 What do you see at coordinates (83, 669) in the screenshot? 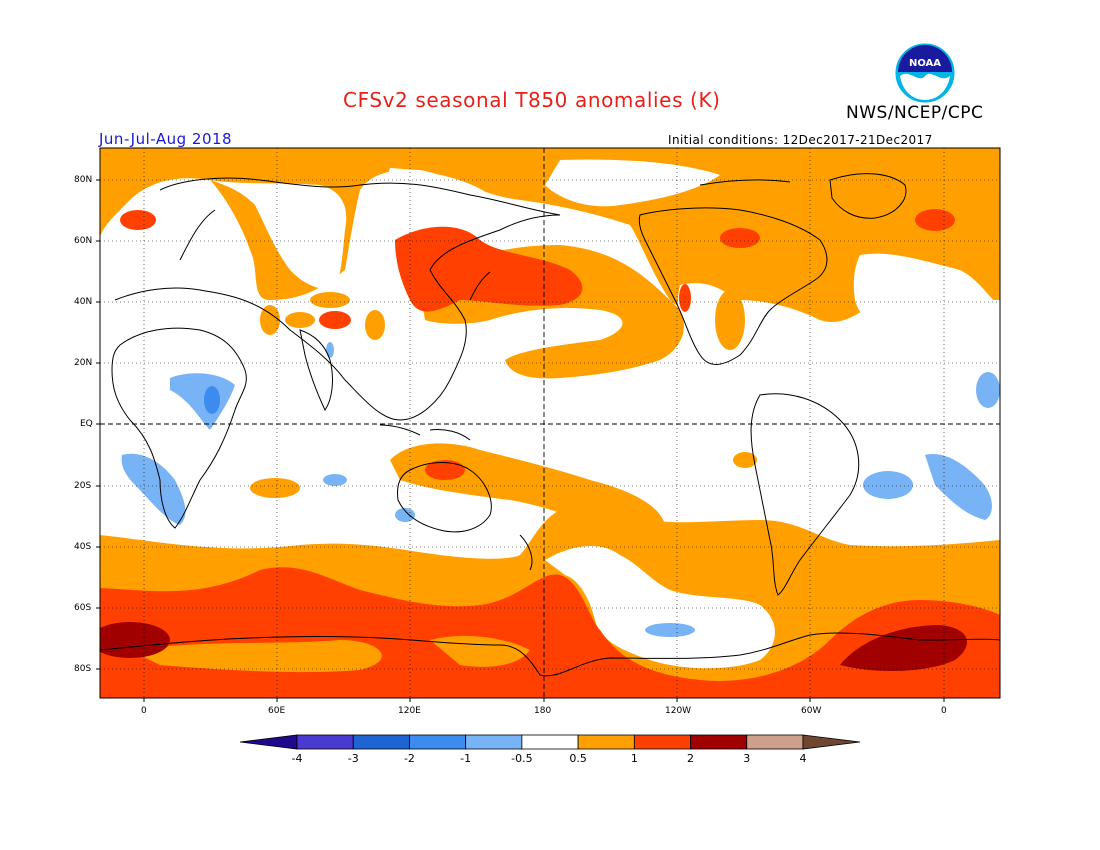
I see `lat-label-80s: 80S` at bounding box center [83, 669].